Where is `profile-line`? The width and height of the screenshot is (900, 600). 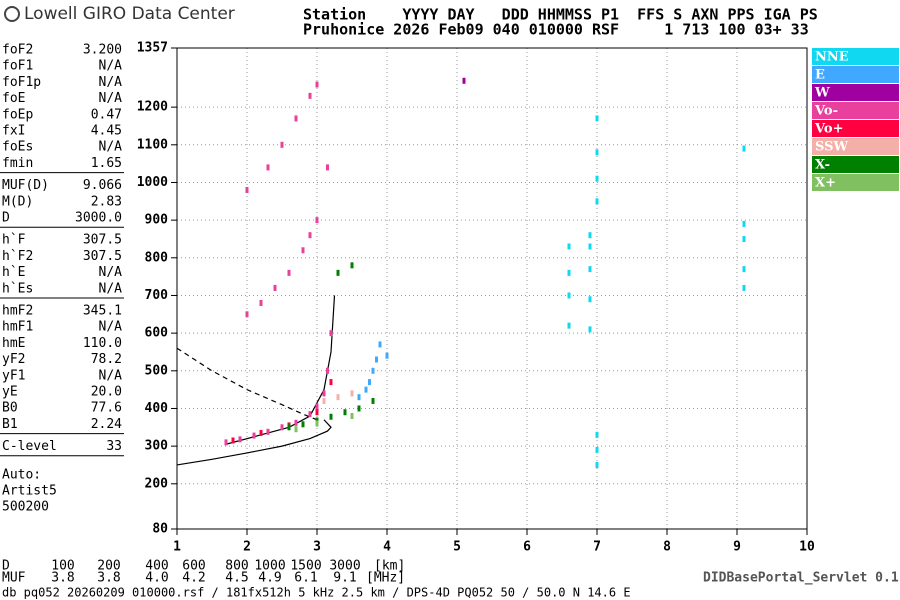 profile-line is located at coordinates (247, 384).